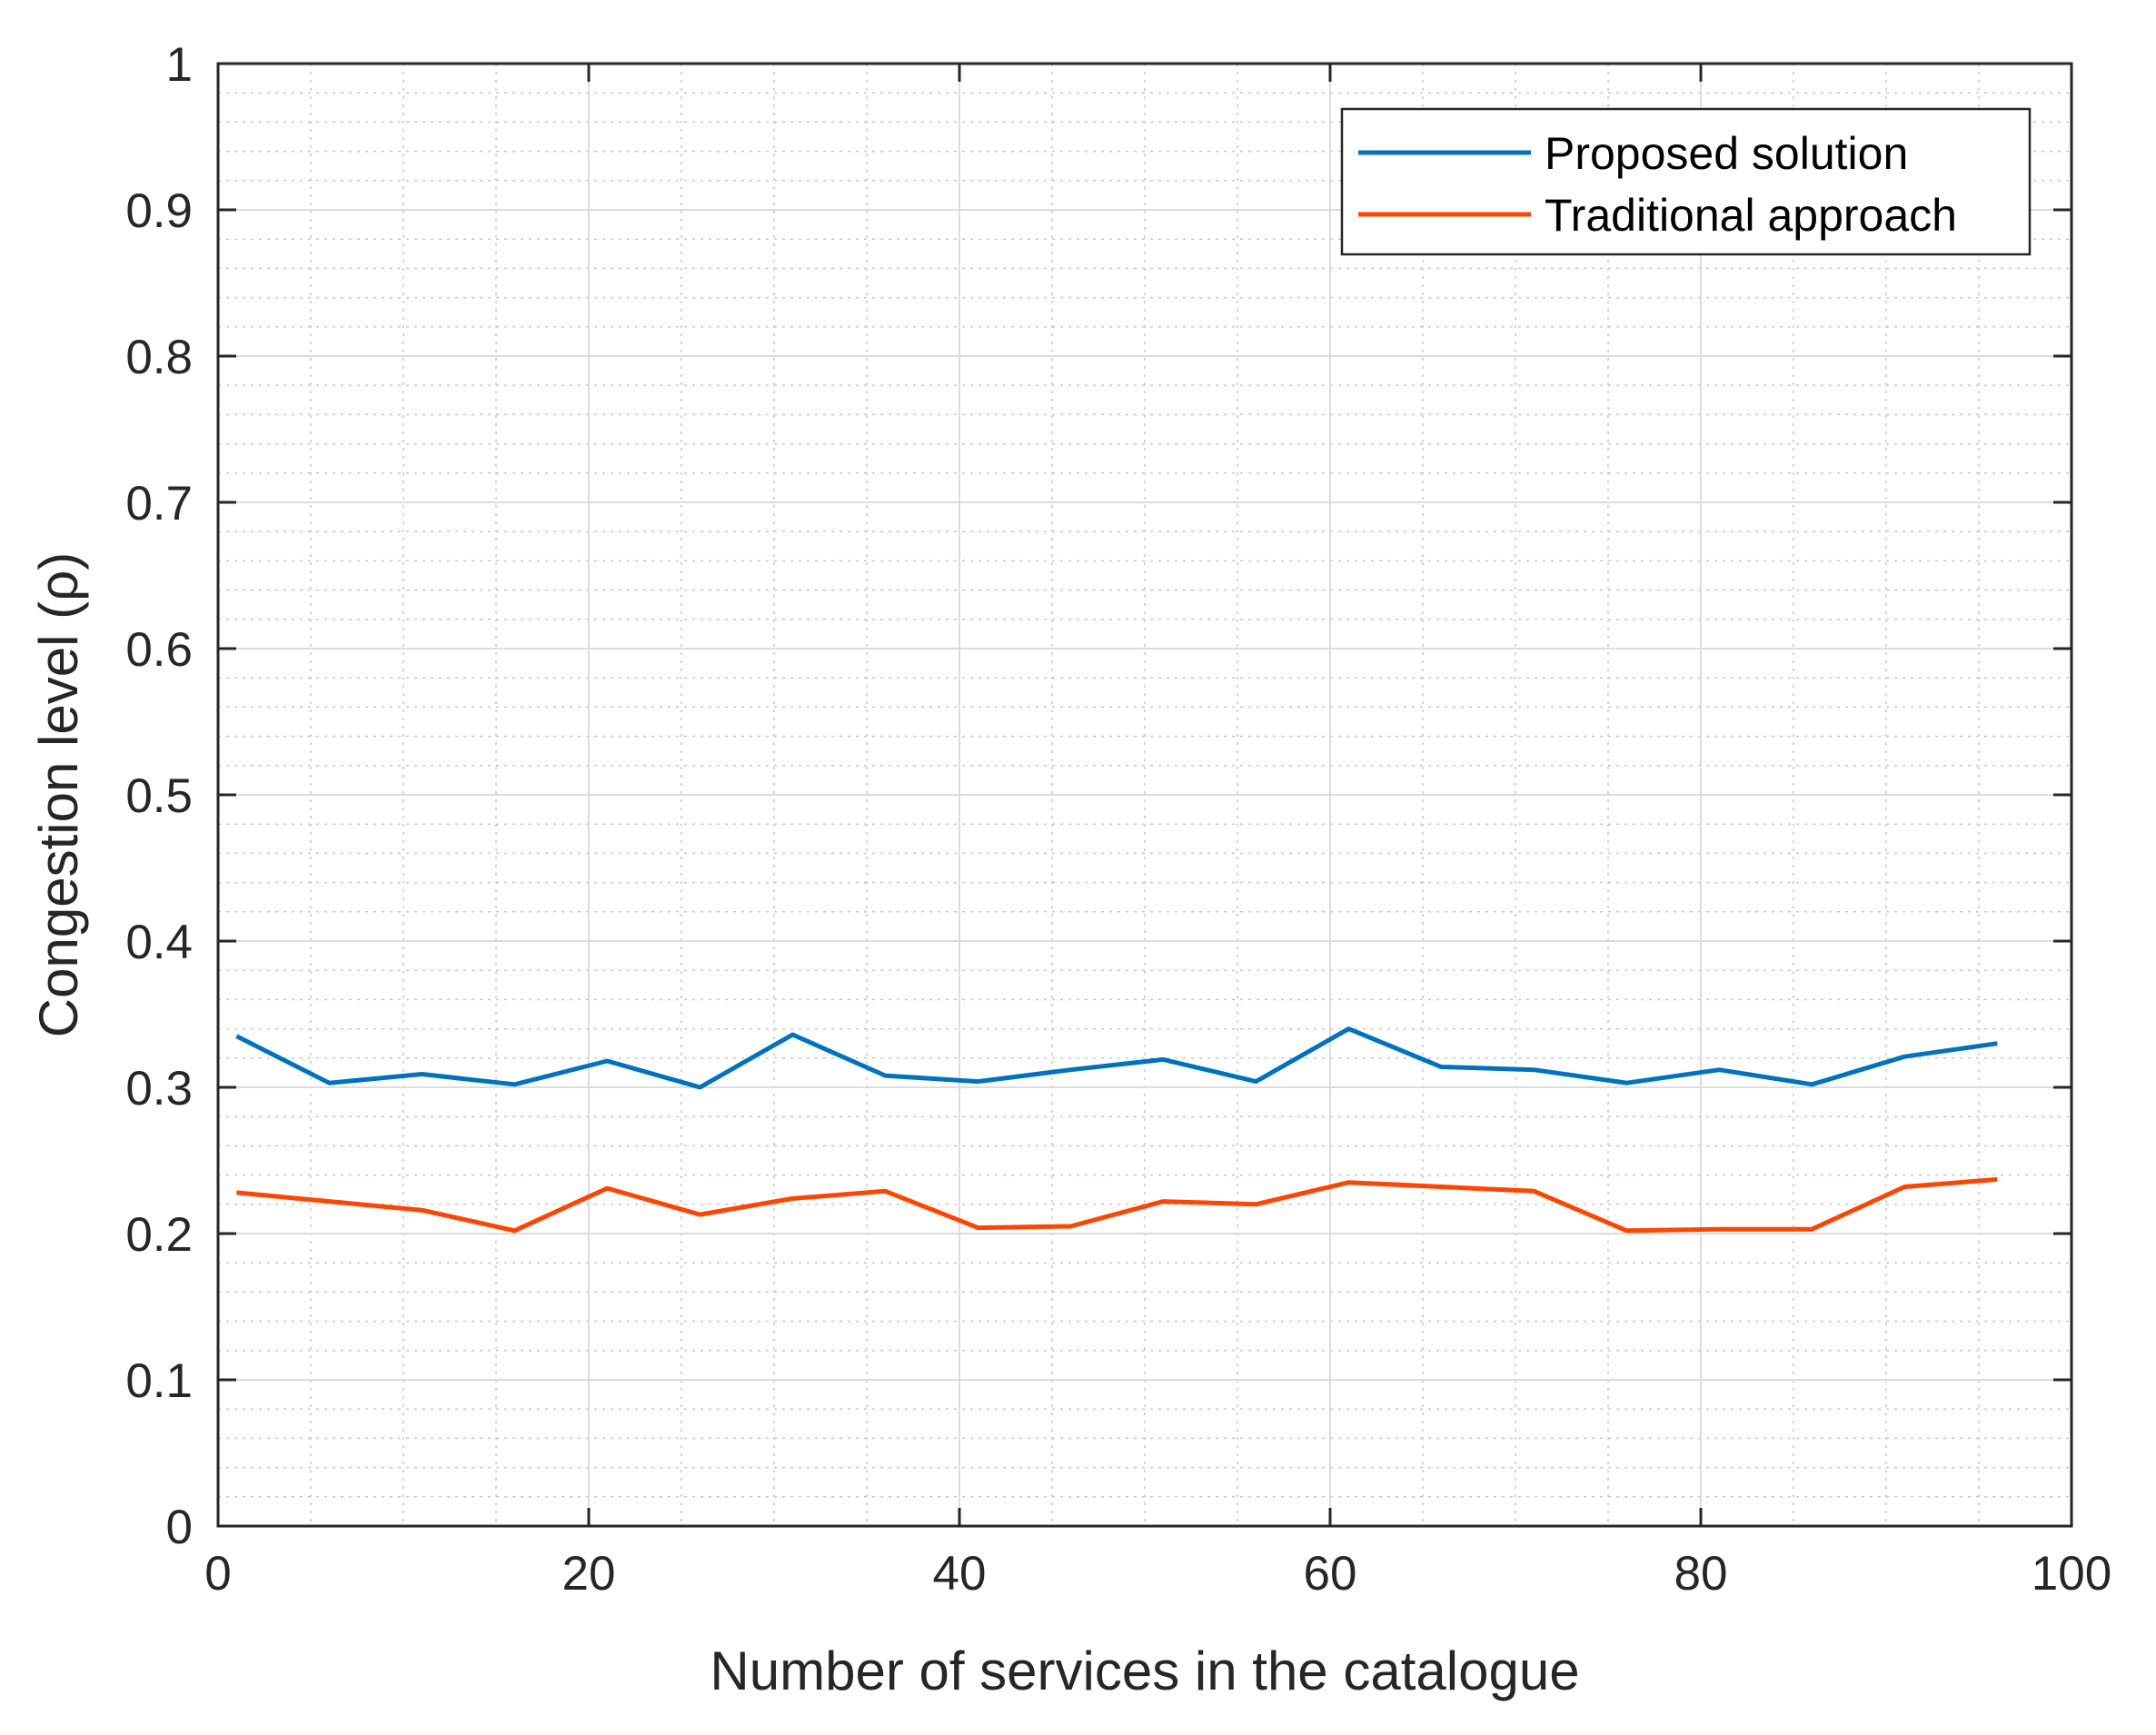 Image resolution: width=2156 pixels, height=1735 pixels. Describe the element at coordinates (1701, 1574) in the screenshot. I see `x-tick-label: 80` at that location.